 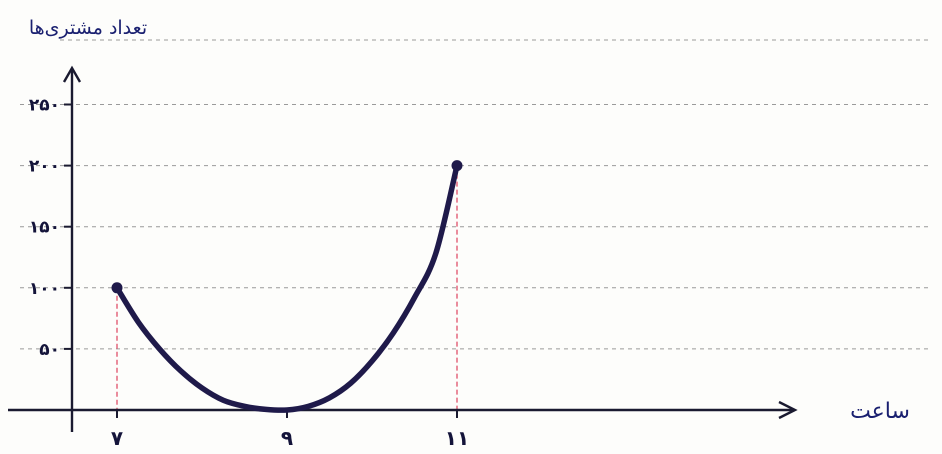 I want to click on x-axis-arrowhead, so click(x=788, y=410).